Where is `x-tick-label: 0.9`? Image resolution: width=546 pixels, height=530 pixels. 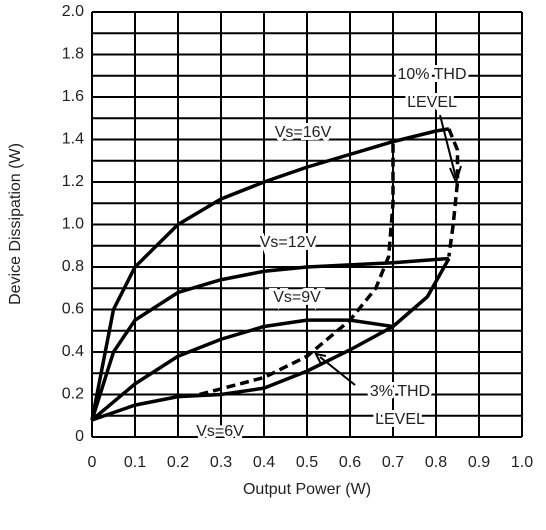 x-tick-label: 0.9 is located at coordinates (479, 462).